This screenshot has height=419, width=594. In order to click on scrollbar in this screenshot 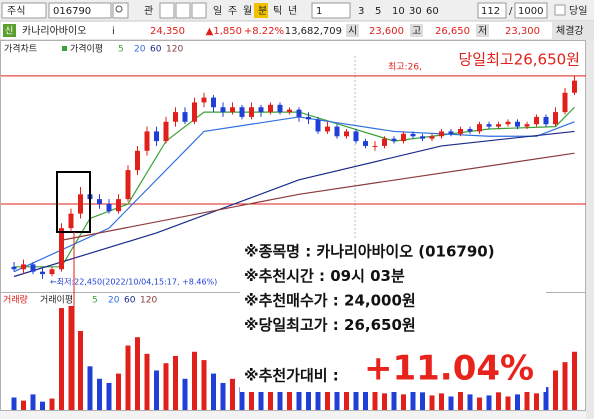, I will do `click(590, 229)`.